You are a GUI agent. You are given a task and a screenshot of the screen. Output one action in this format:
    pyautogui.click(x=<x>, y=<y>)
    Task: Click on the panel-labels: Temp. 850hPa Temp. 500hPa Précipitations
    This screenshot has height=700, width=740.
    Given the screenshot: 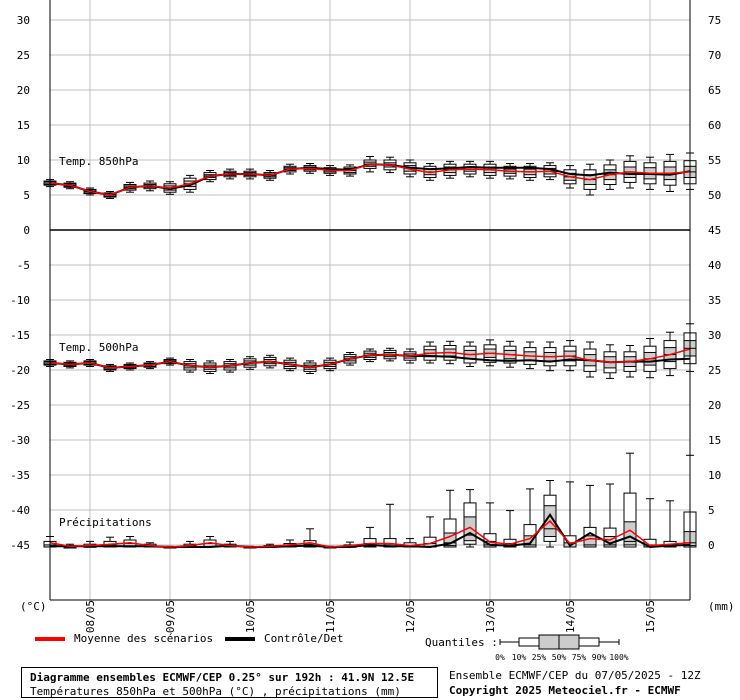 What is the action you would take?
    pyautogui.click(x=105, y=342)
    